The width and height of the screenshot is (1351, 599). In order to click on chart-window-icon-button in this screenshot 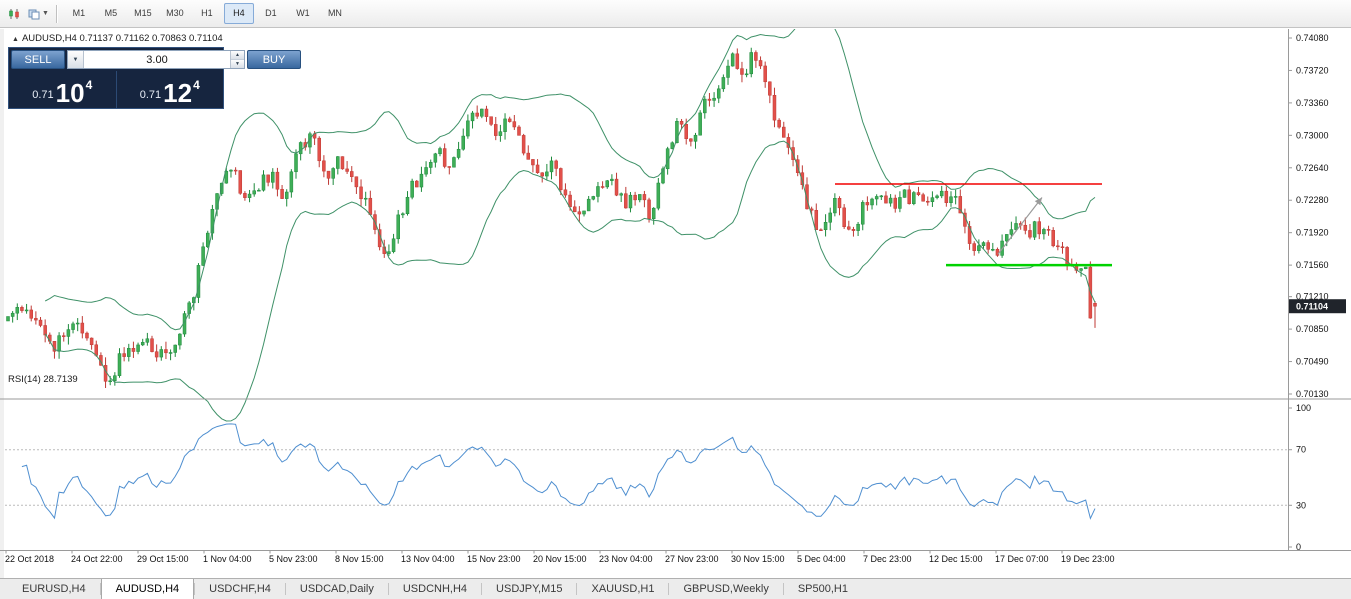, I will do `click(14, 14)`.